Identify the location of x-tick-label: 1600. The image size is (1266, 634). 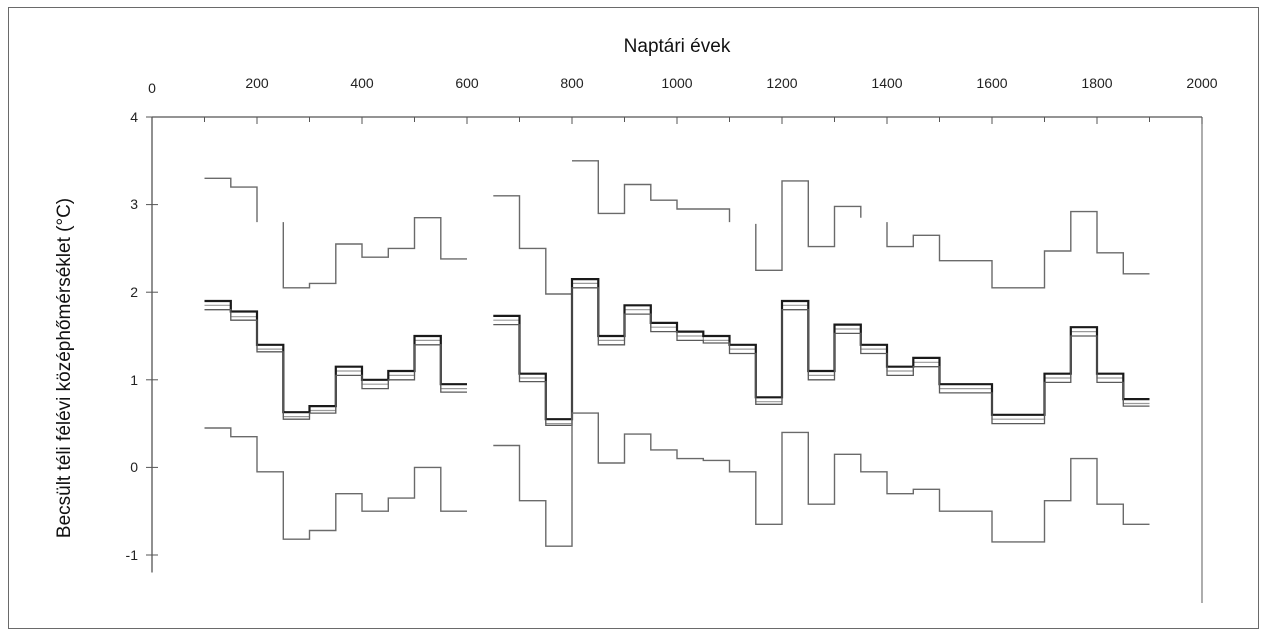
(991, 83).